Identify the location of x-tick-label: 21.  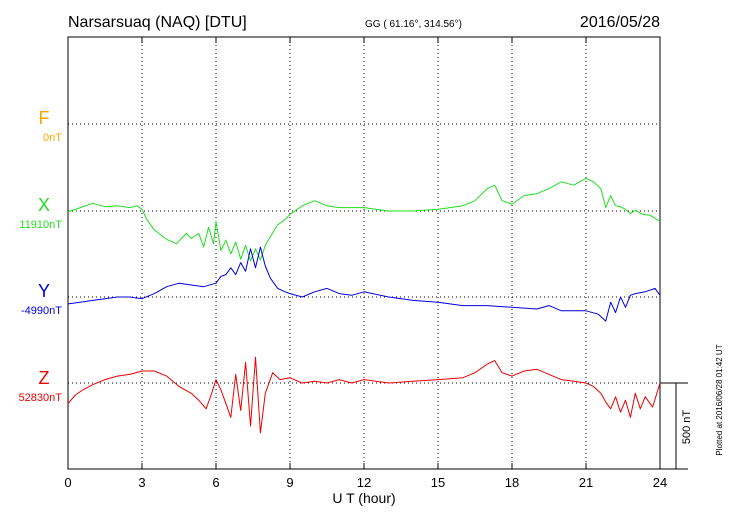
(586, 482).